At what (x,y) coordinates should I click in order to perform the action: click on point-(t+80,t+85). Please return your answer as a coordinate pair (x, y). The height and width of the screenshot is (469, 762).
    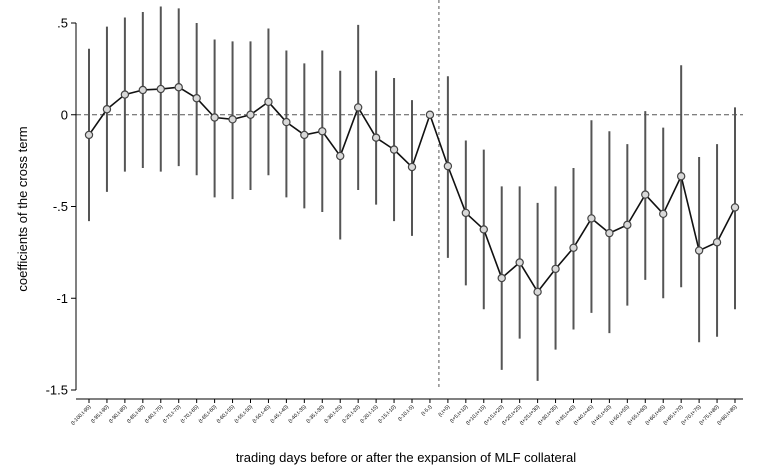
    Looking at the image, I should click on (735, 207).